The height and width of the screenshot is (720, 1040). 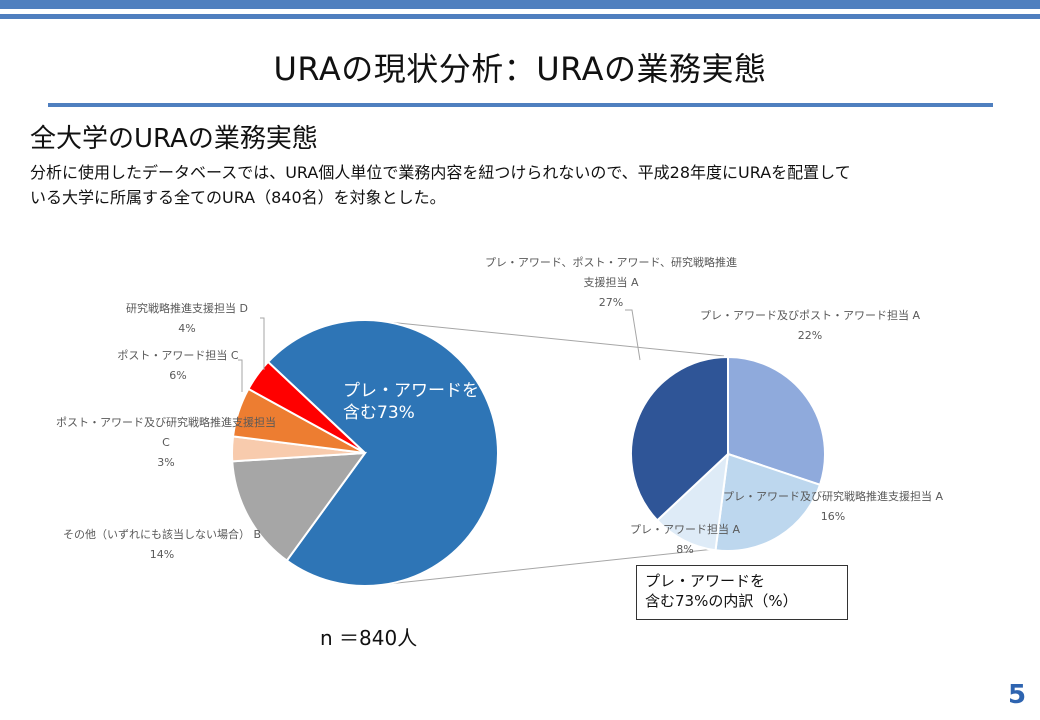 I want to click on leader-line-c, so click(x=240, y=375).